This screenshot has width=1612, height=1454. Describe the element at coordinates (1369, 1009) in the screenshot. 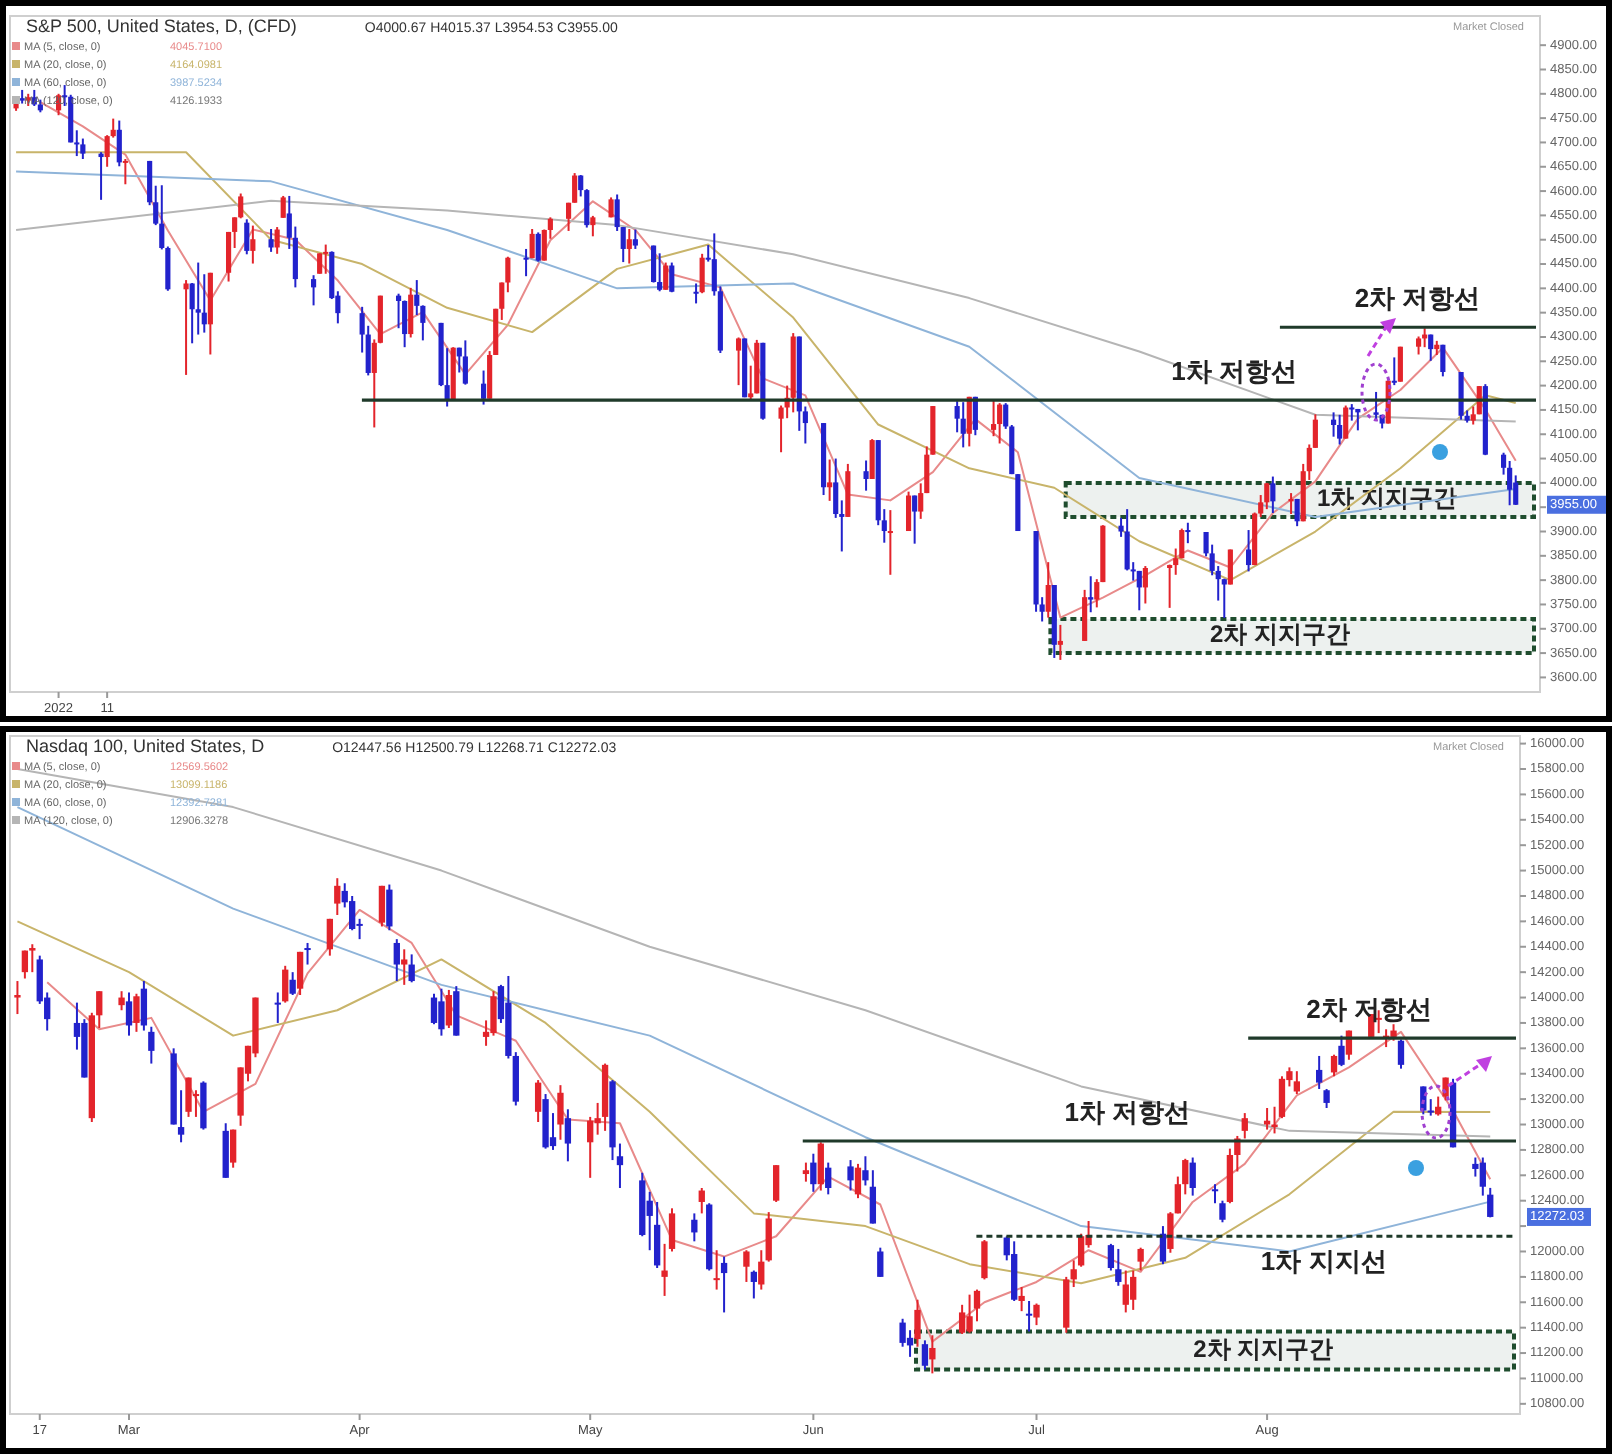

I see `ref-line-label: 2차 저항선` at that location.